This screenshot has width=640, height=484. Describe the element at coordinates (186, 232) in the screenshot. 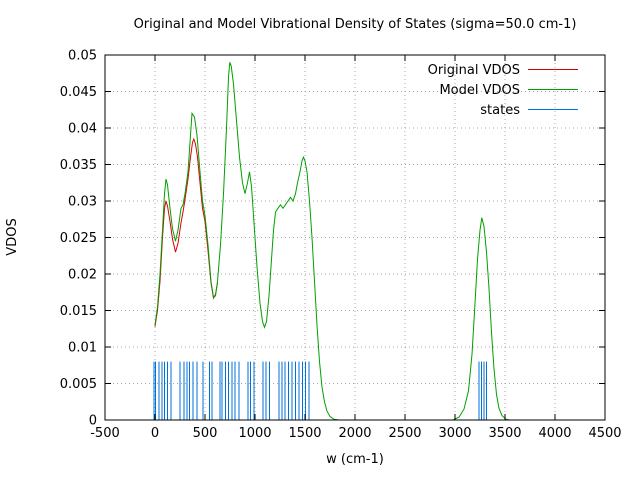

I see `original-vdos-line` at that location.